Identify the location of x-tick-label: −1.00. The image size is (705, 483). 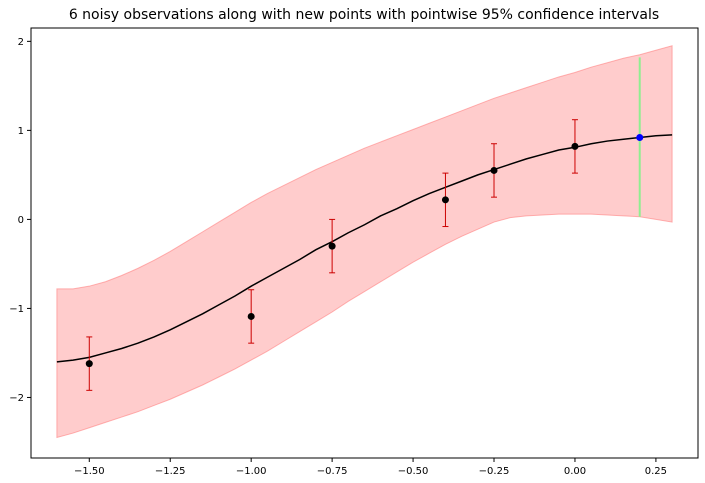
(251, 471).